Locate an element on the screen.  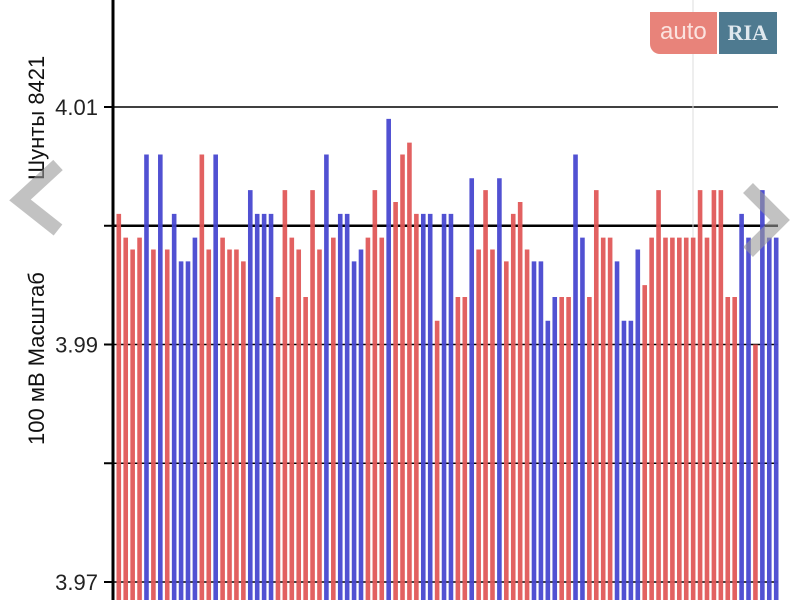
logo-ria: RIA is located at coordinates (747, 33).